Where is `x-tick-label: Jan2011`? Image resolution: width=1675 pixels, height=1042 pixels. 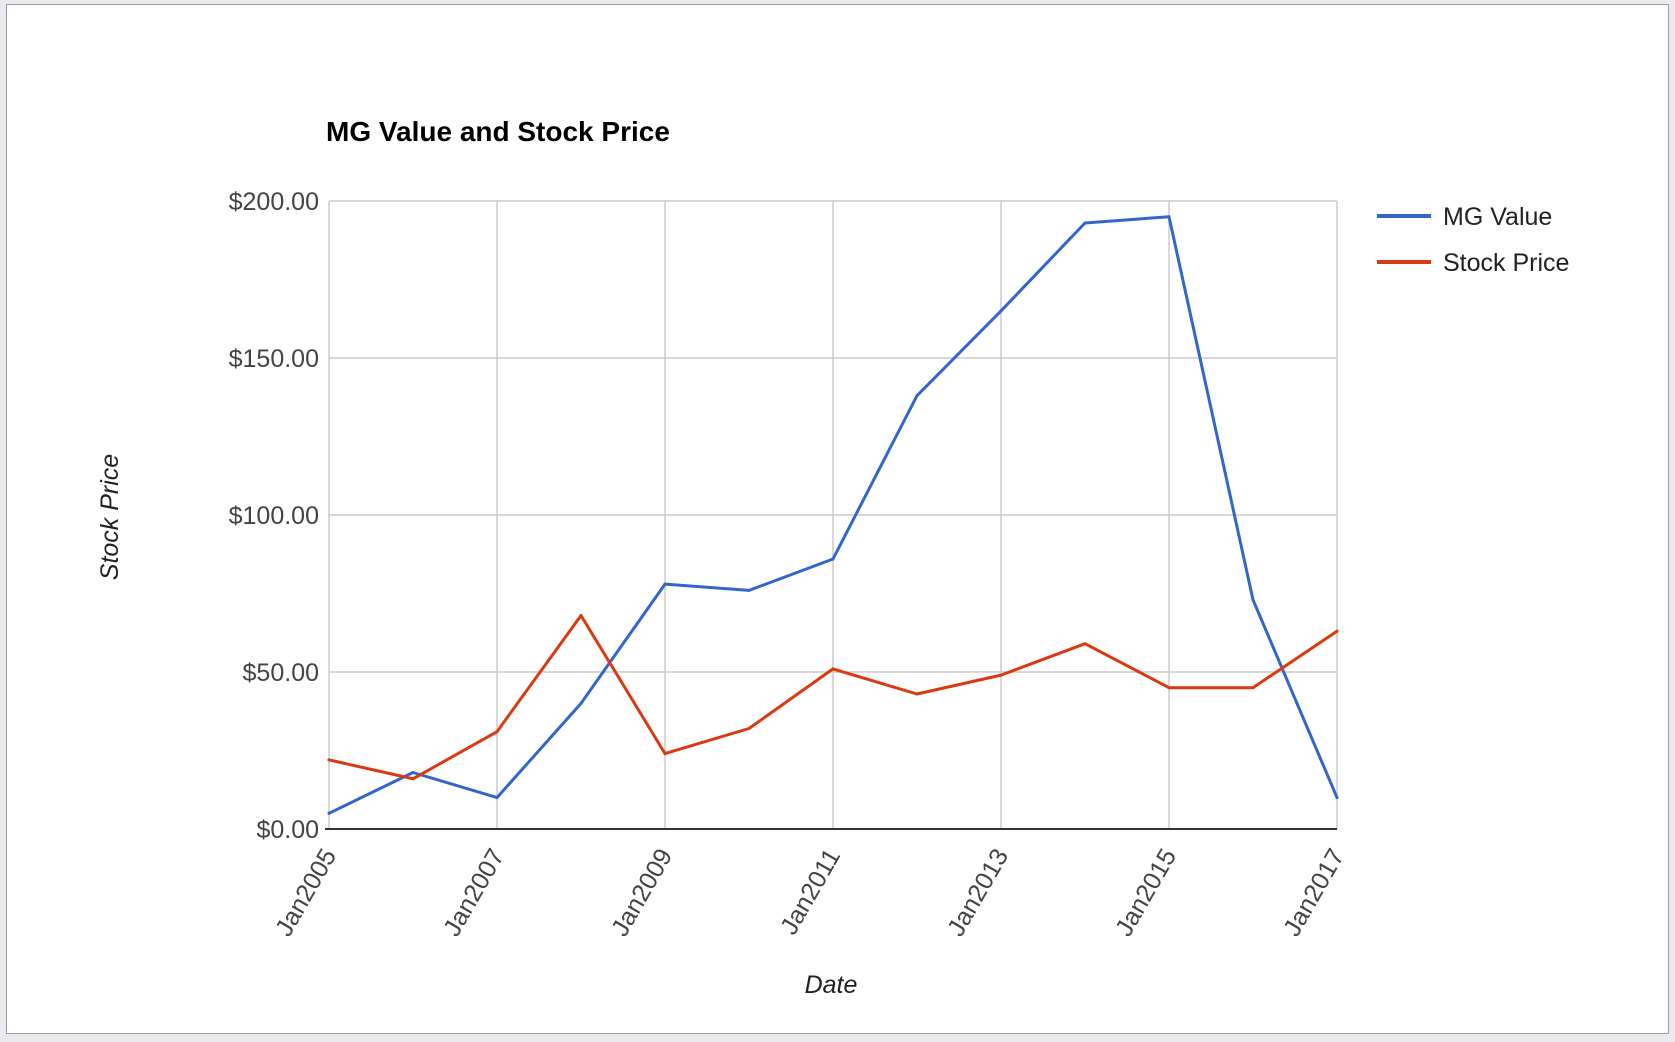 x-tick-label: Jan2011 is located at coordinates (810, 891).